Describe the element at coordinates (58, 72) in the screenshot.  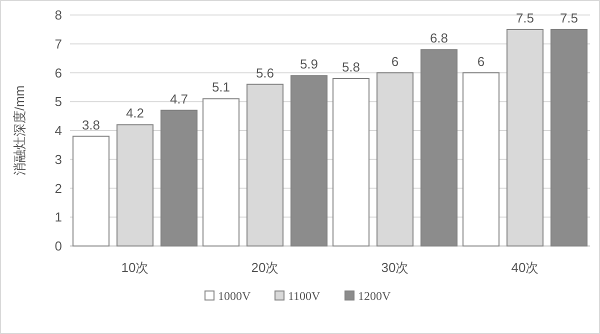
I see `y-tick-label: 6` at that location.